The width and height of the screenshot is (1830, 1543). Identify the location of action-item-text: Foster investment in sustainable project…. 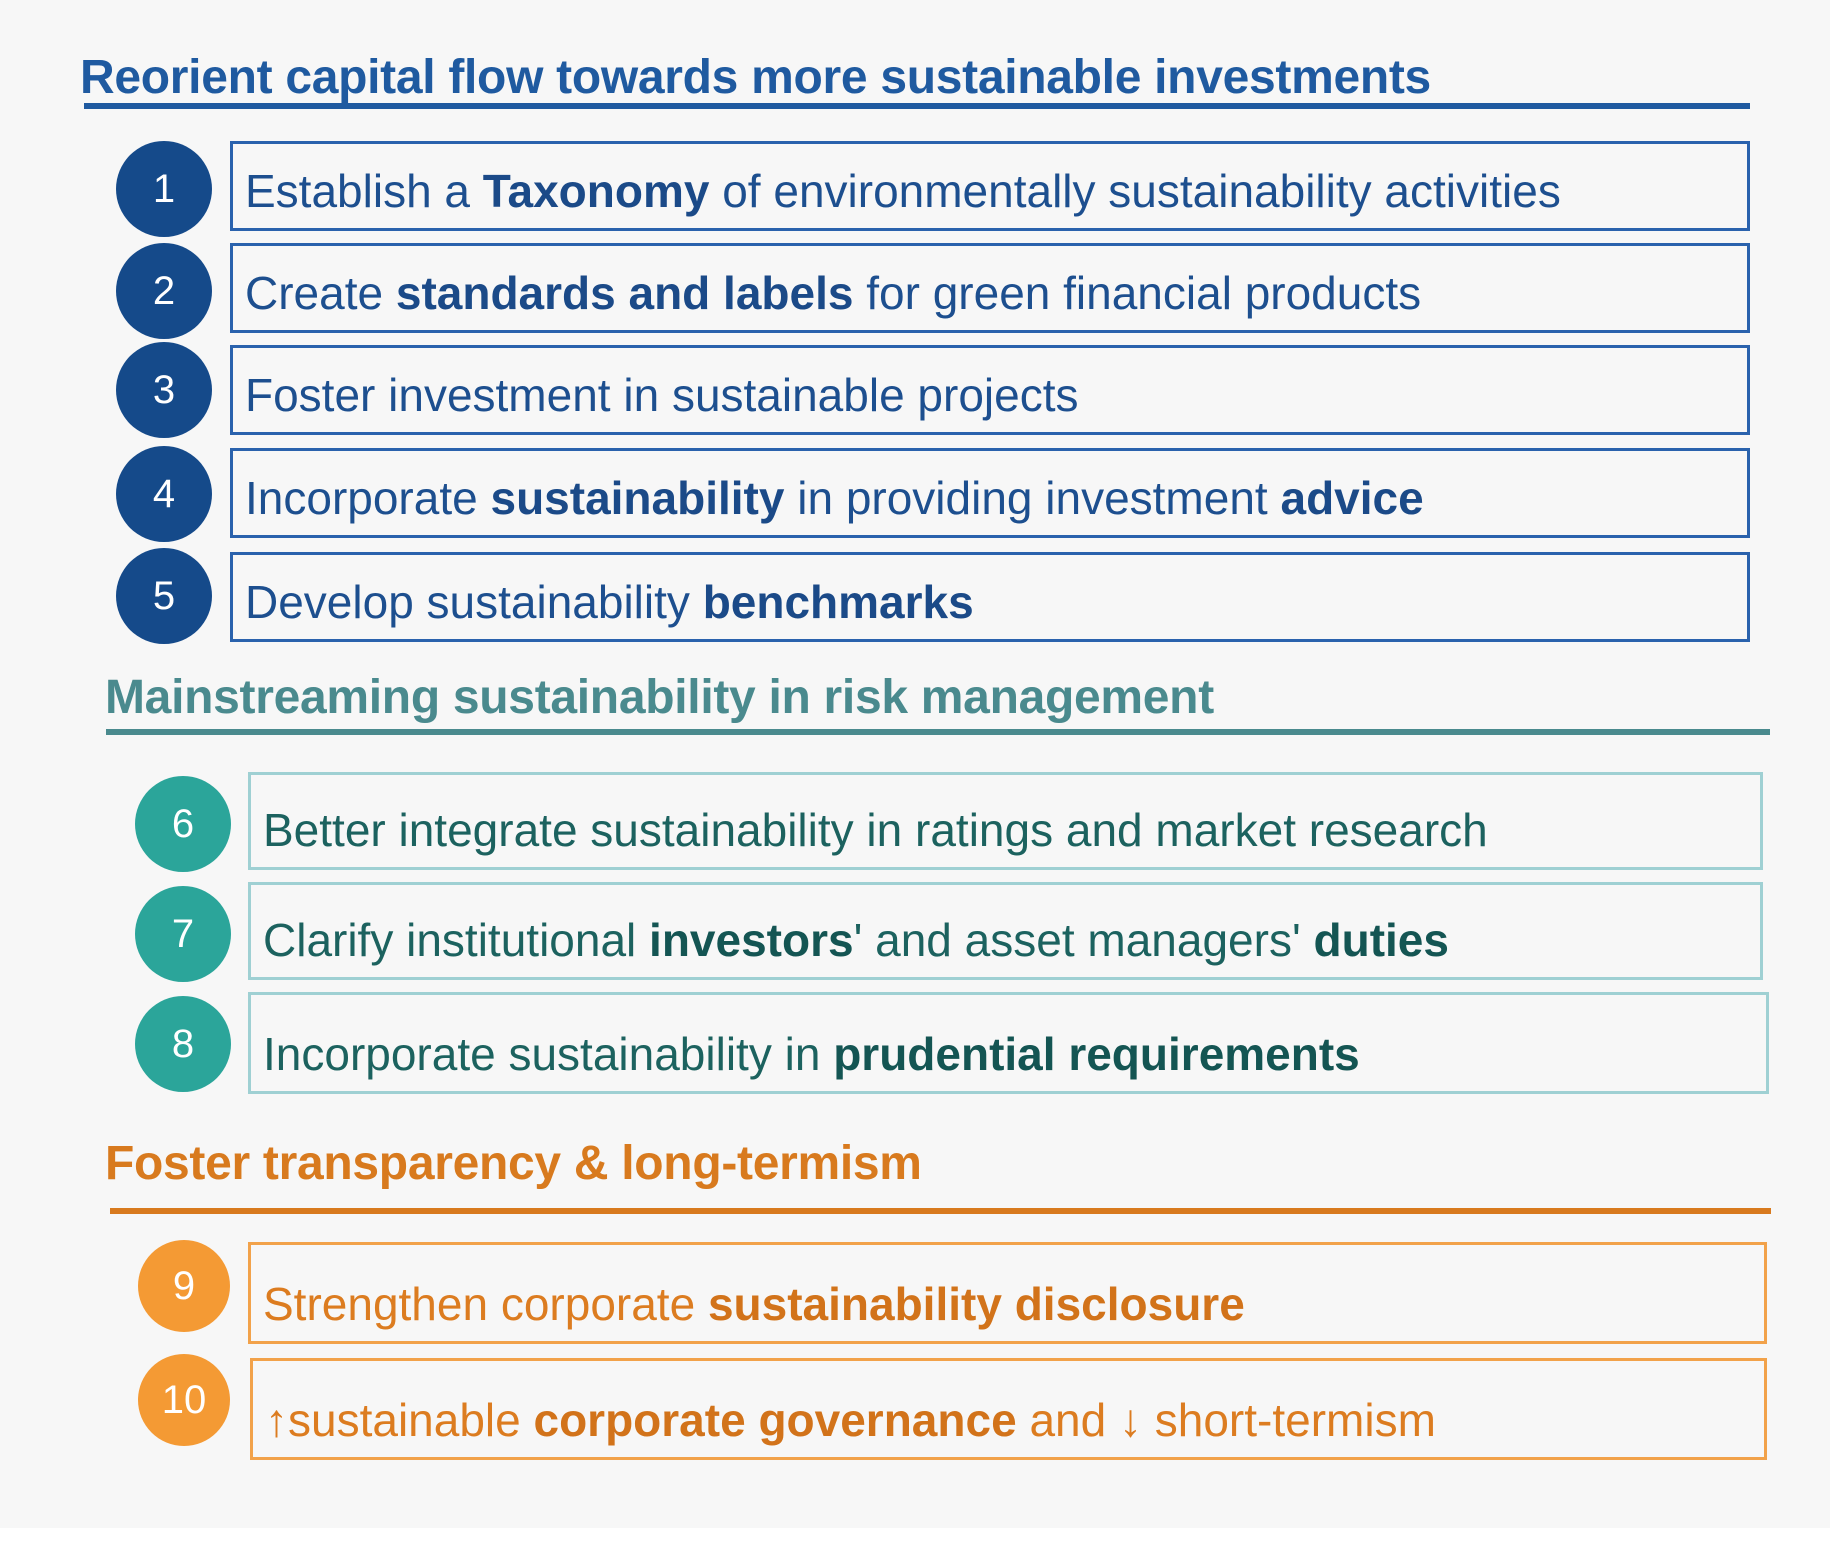
(662, 395).